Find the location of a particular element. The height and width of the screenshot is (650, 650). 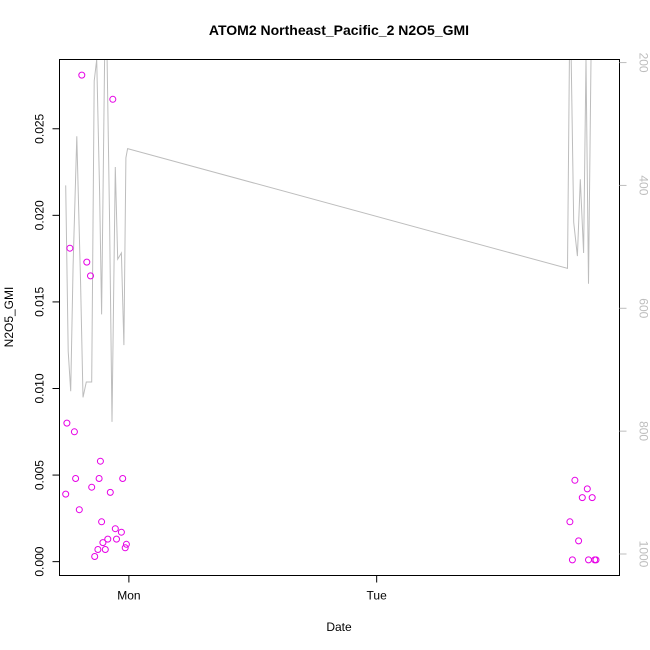

y-tick-label: 0.005 is located at coordinates (40, 475).